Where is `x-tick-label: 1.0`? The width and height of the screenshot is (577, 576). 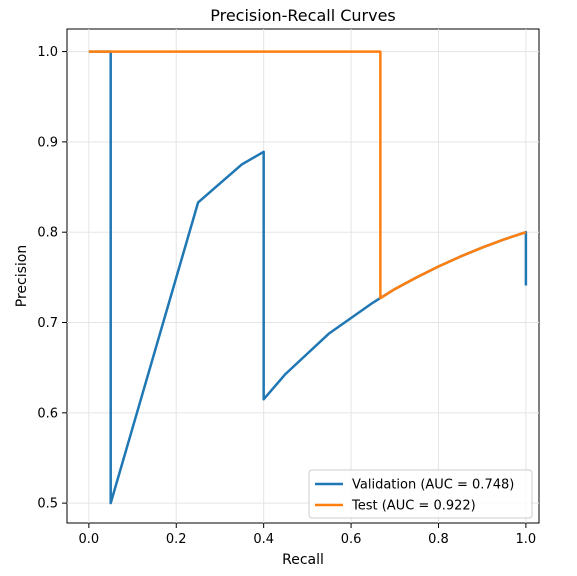
x-tick-label: 1.0 is located at coordinates (526, 539).